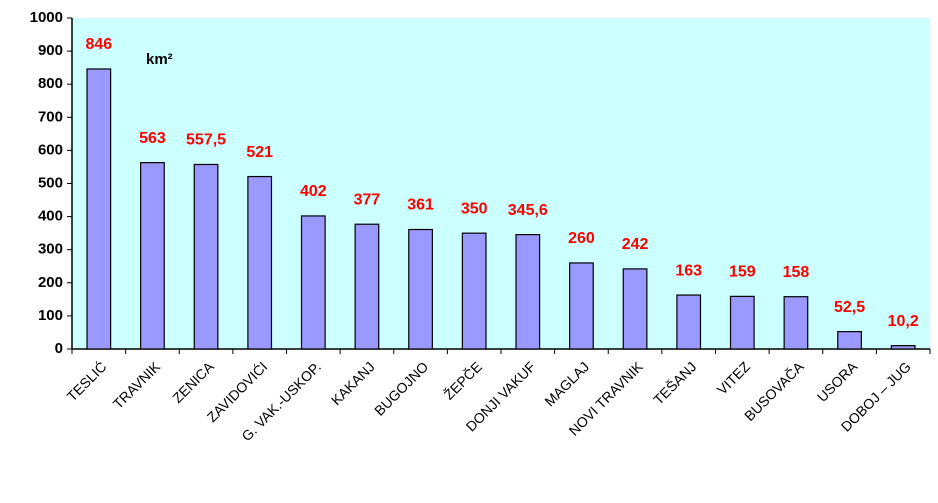 The height and width of the screenshot is (503, 938). What do you see at coordinates (50, 315) in the screenshot?
I see `y-tick-label: 100` at bounding box center [50, 315].